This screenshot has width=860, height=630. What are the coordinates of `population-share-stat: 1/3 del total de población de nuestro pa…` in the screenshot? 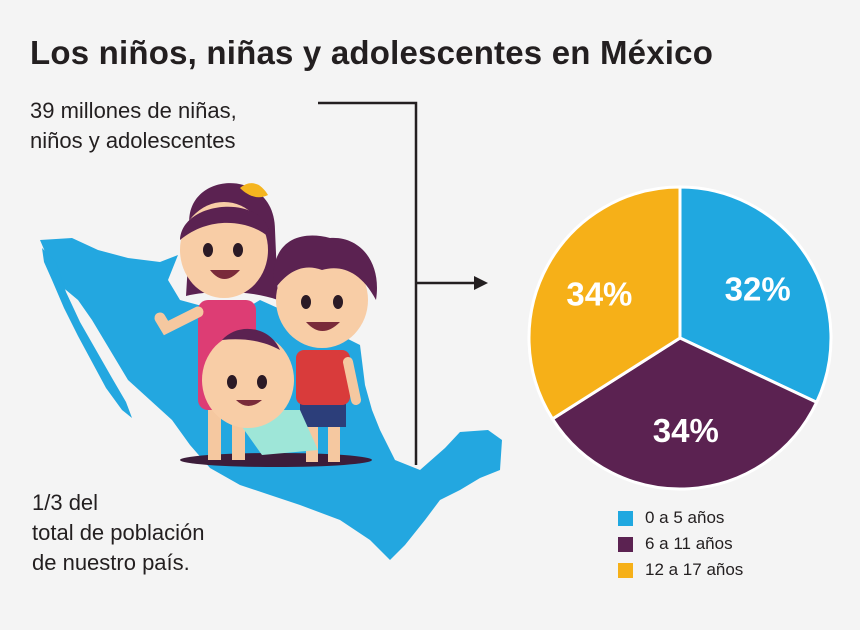 It's located at (118, 533).